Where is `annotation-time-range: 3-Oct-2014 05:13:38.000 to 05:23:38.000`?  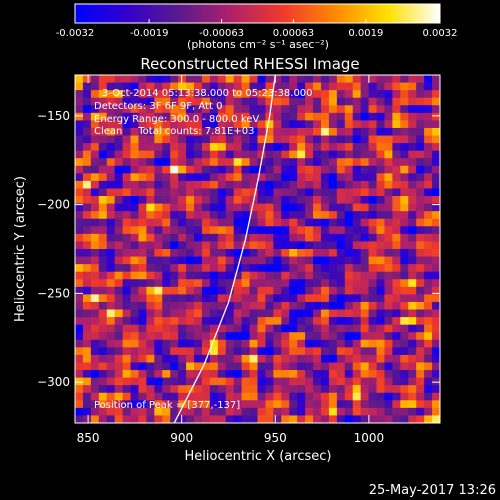 annotation-time-range: 3-Oct-2014 05:13:38.000 to 05:23:38.000 is located at coordinates (207, 93).